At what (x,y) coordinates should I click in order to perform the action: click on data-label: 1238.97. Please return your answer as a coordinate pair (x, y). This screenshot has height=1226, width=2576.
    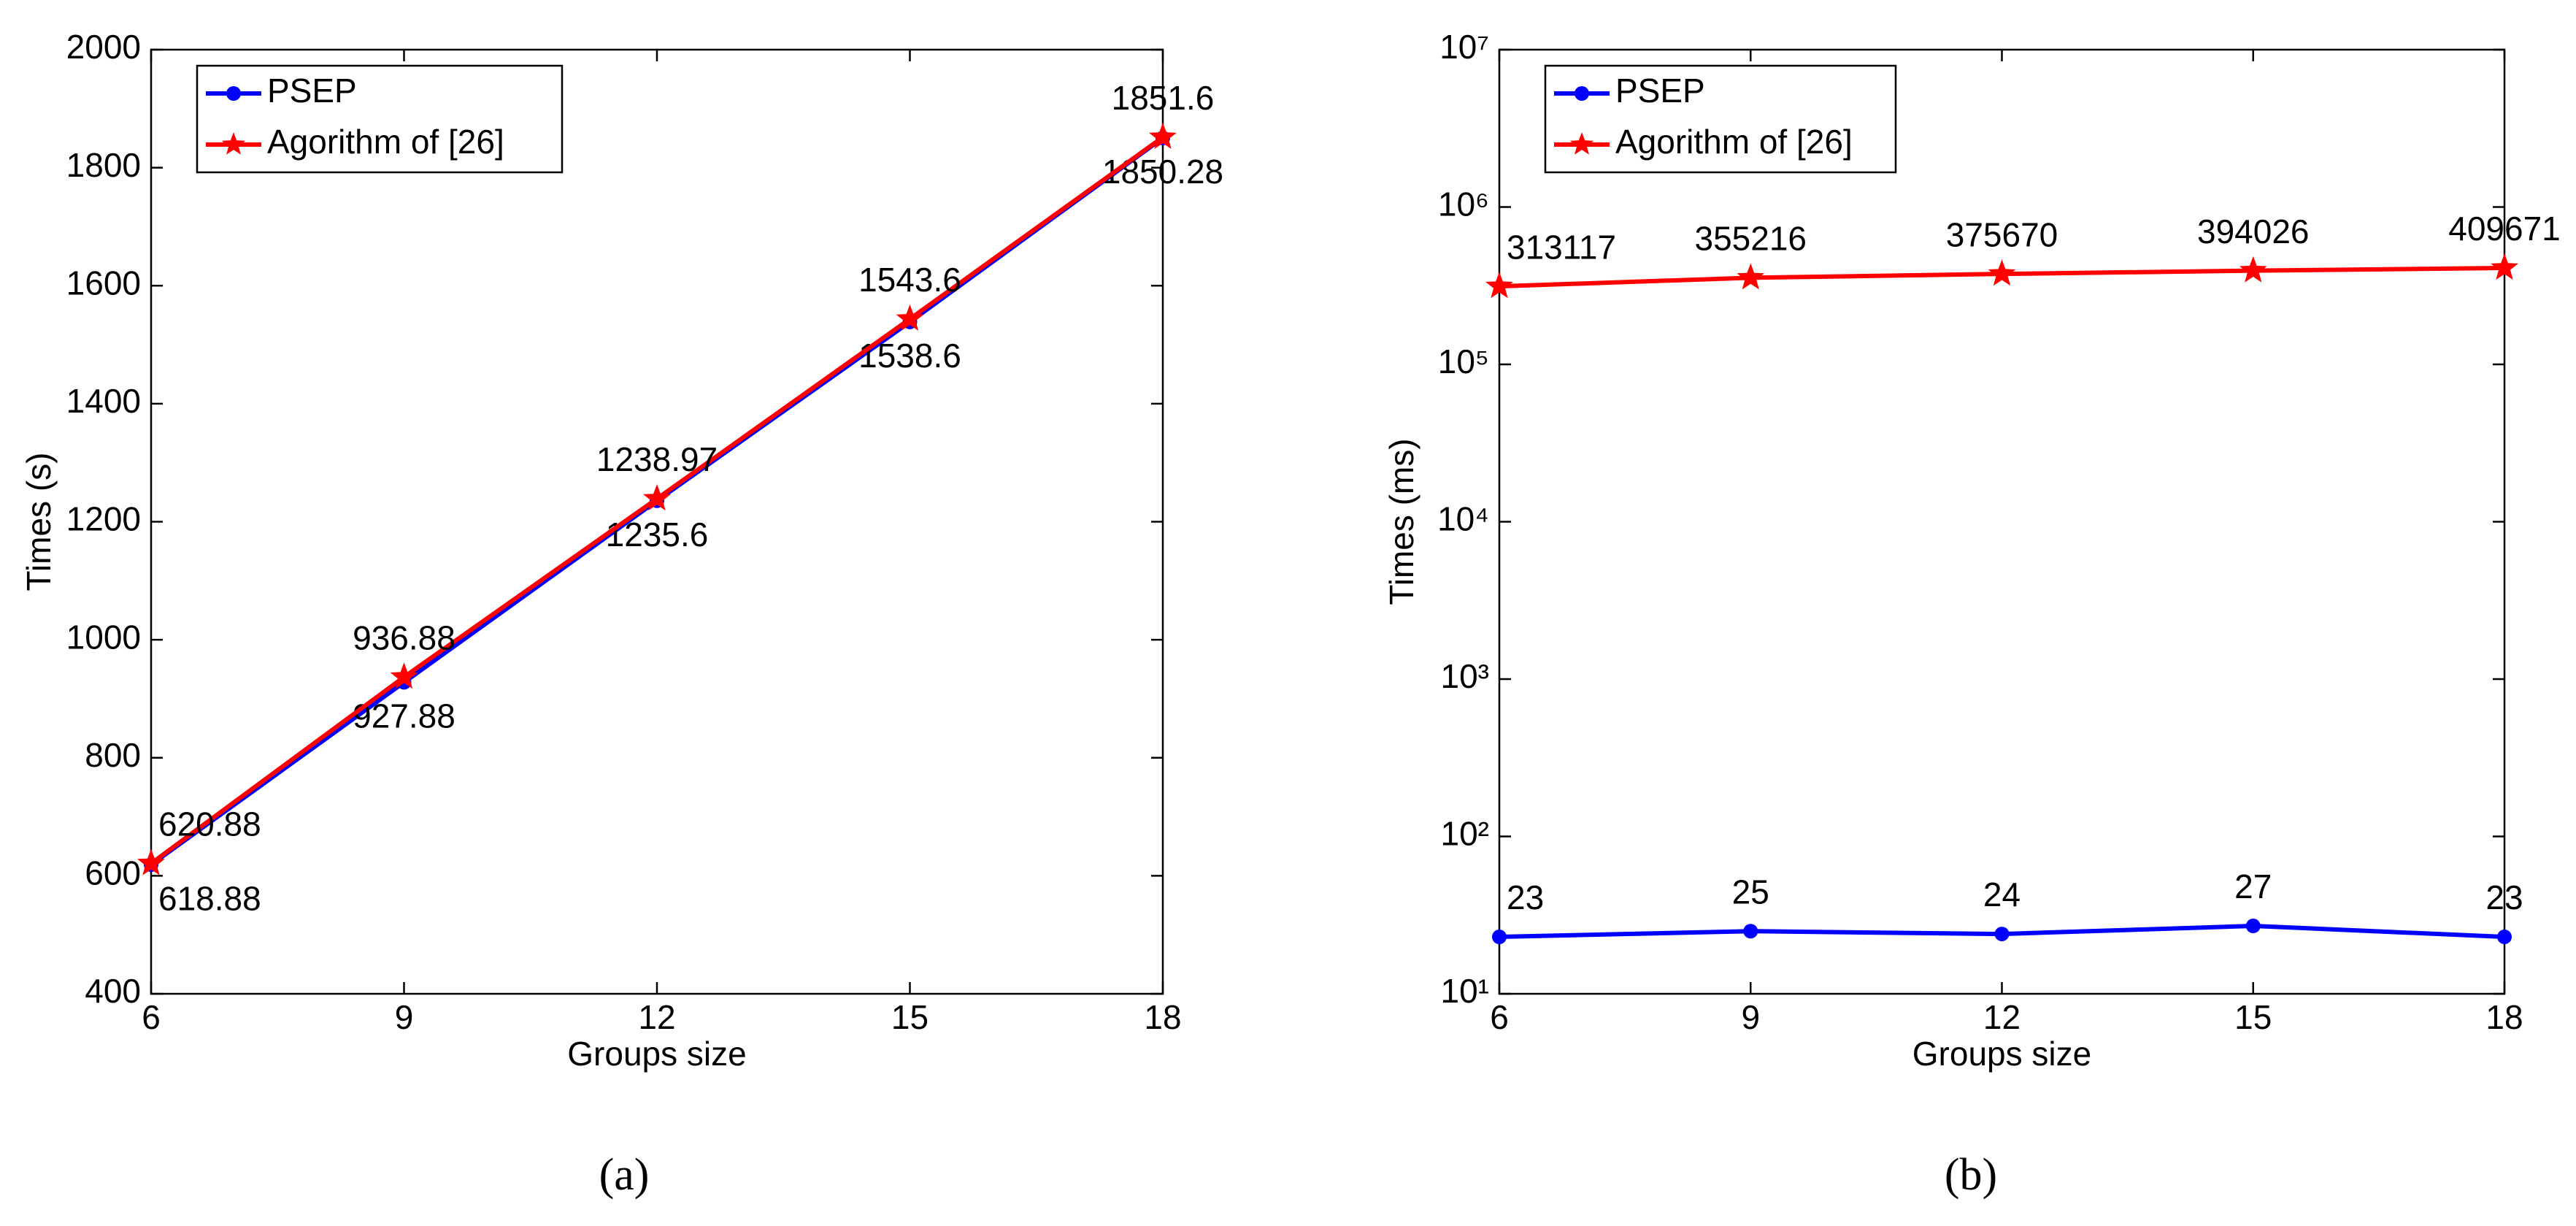
    Looking at the image, I should click on (657, 459).